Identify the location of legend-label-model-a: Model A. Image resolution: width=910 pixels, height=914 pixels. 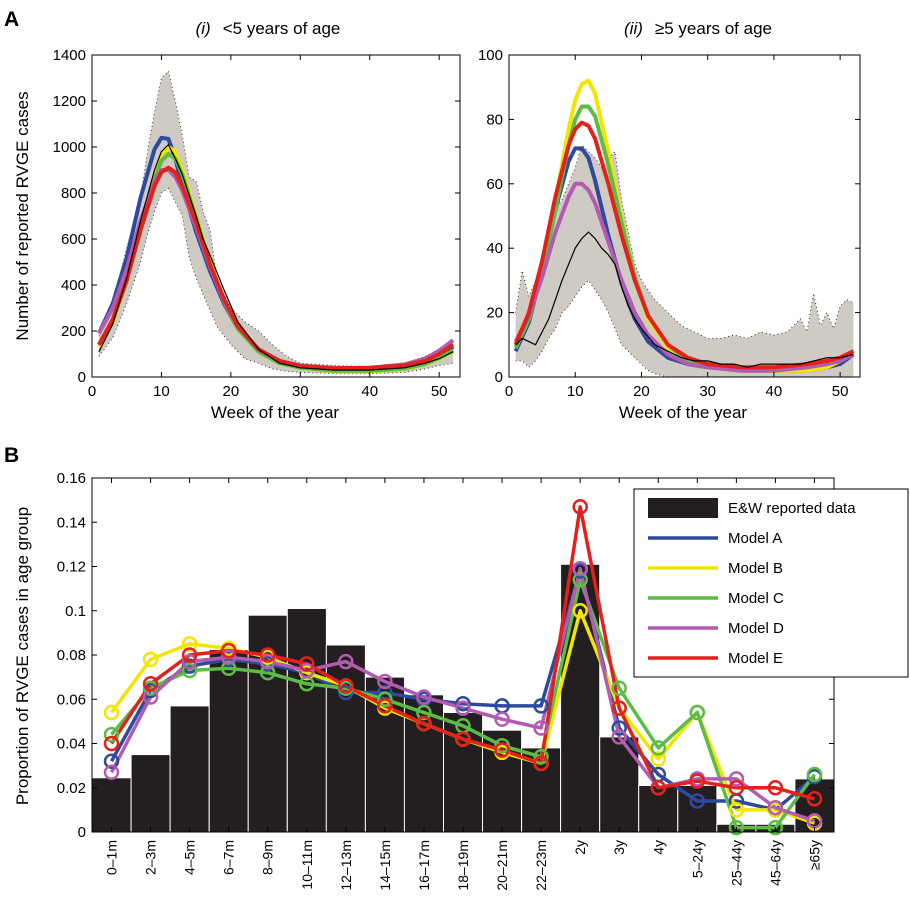
(755, 538).